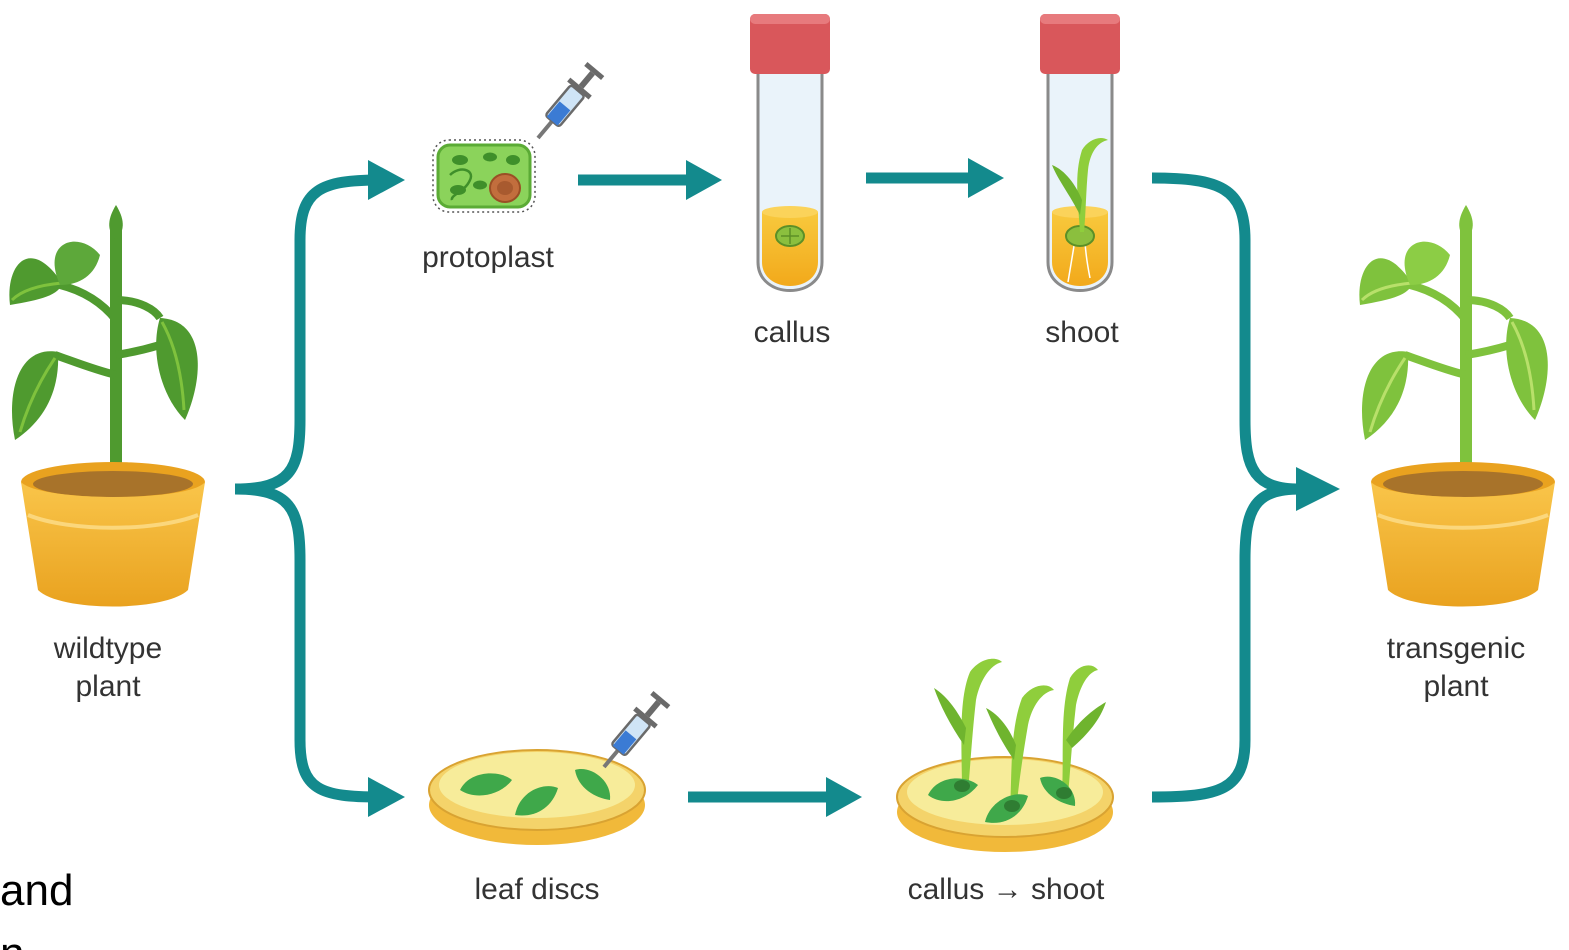 The height and width of the screenshot is (950, 1569). I want to click on callus-label: callus, so click(792, 332).